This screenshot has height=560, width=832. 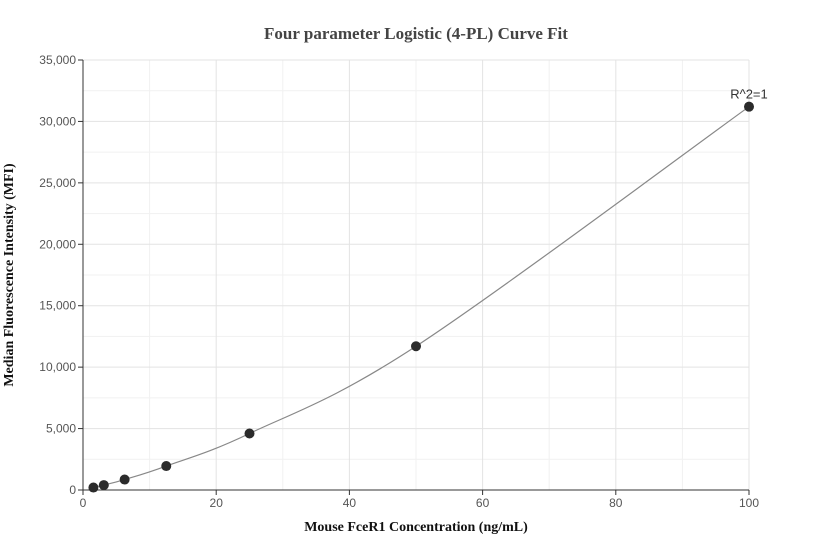 What do you see at coordinates (217, 503) in the screenshot?
I see `x-tick-label: 20` at bounding box center [217, 503].